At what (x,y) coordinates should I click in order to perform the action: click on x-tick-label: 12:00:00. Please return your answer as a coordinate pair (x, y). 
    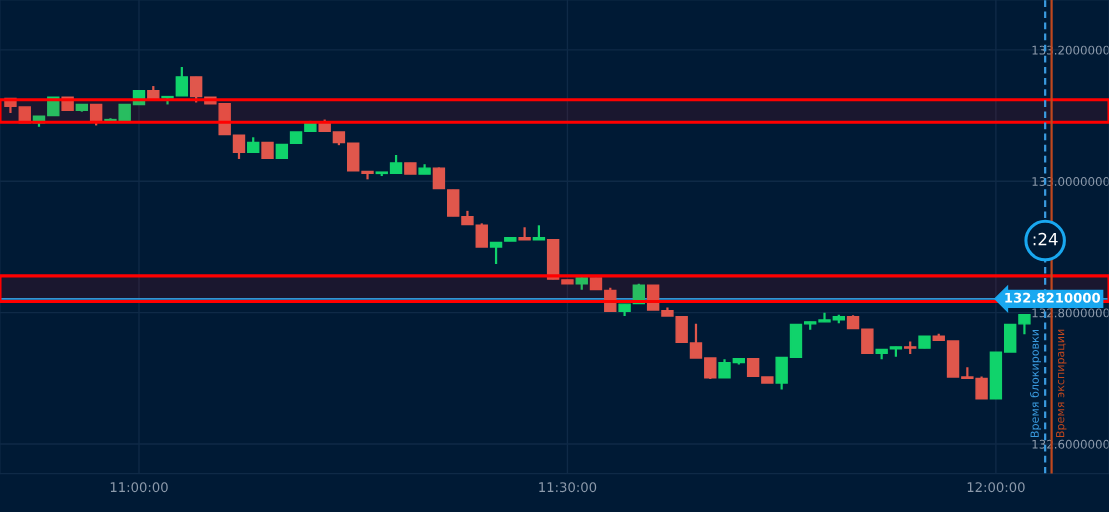
    Looking at the image, I should click on (996, 487).